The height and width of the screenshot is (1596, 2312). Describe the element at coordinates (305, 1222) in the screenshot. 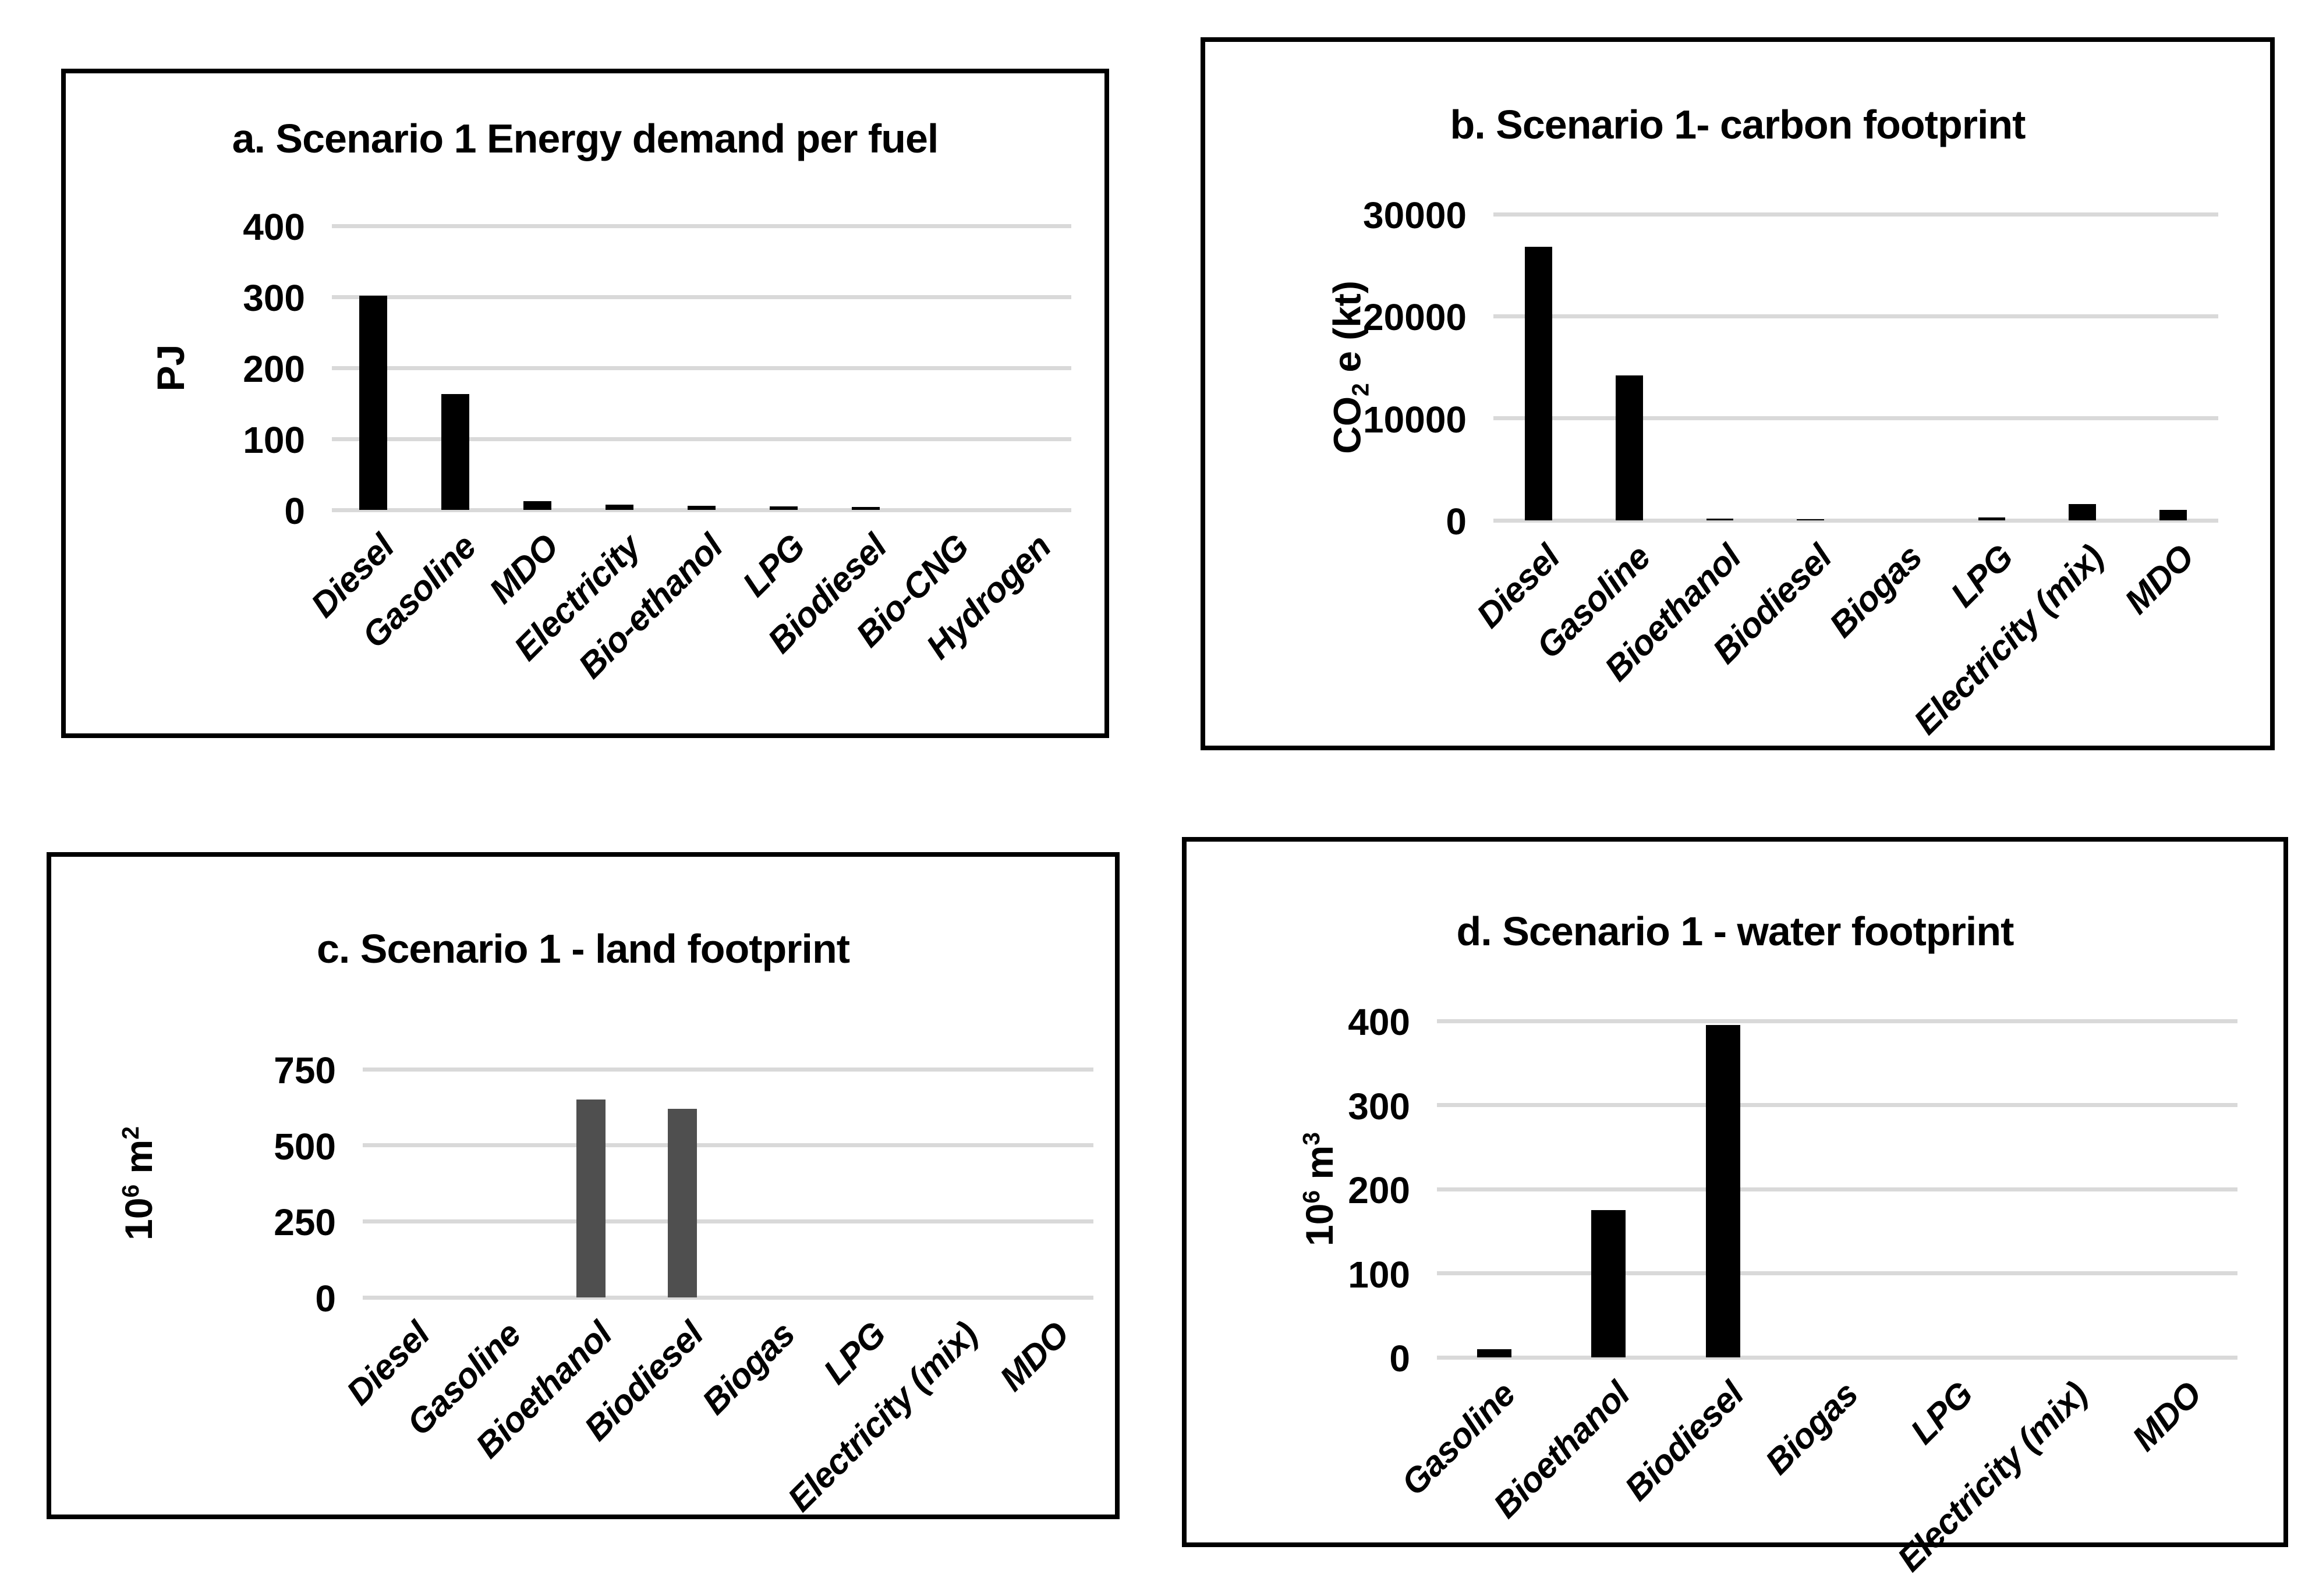

I see `y-tick-label: 250` at that location.